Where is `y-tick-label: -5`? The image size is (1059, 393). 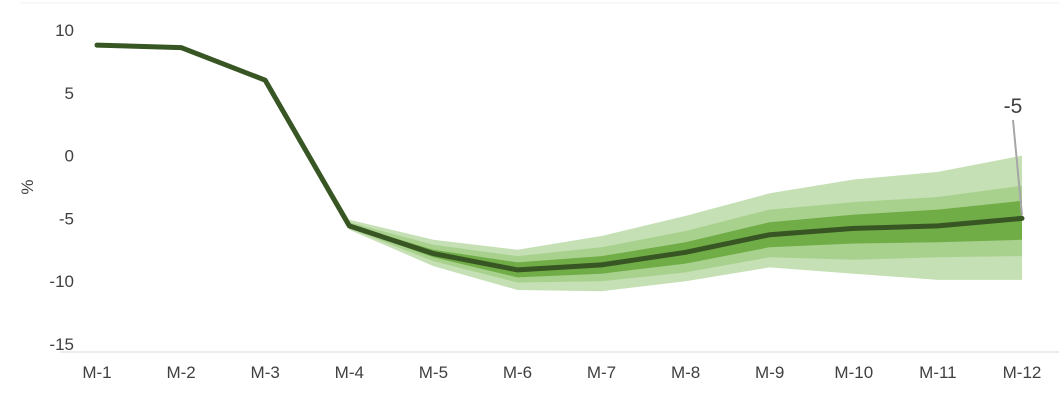 y-tick-label: -5 is located at coordinates (66, 218).